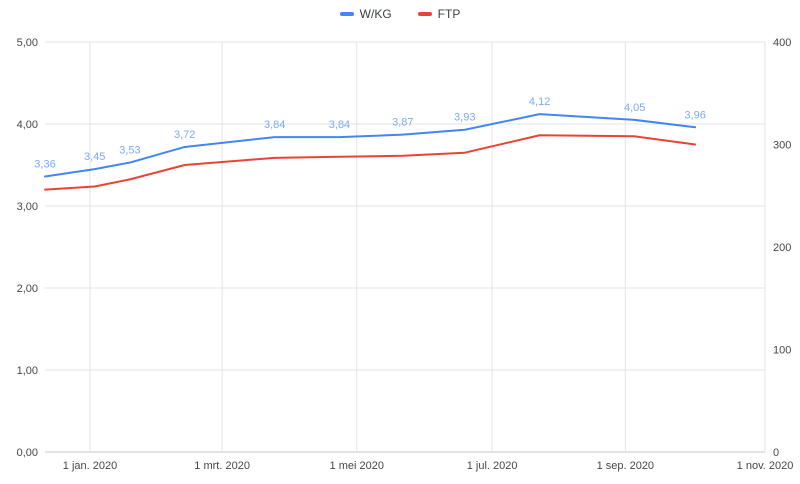 This screenshot has width=800, height=484. I want to click on data-label: 4,05, so click(634, 108).